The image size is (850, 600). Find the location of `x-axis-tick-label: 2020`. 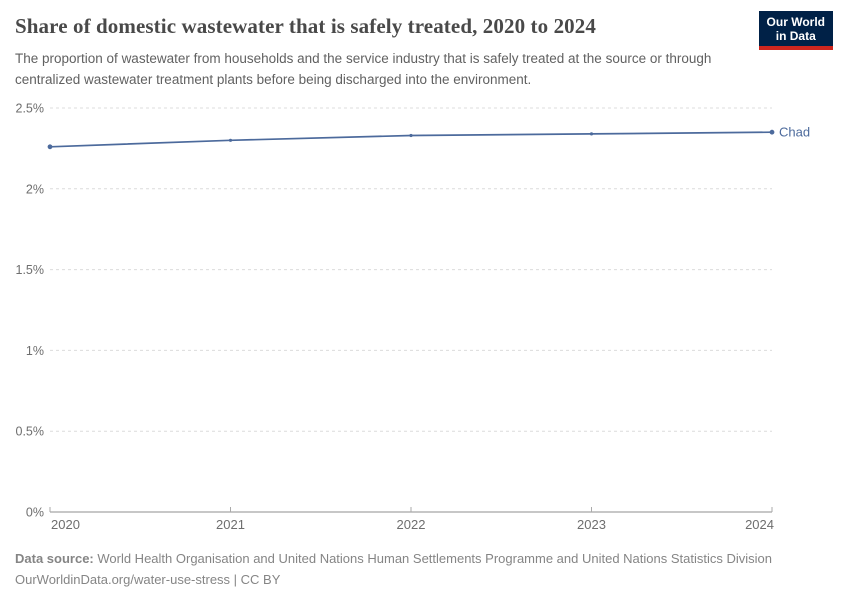

x-axis-tick-label: 2020 is located at coordinates (65, 524).